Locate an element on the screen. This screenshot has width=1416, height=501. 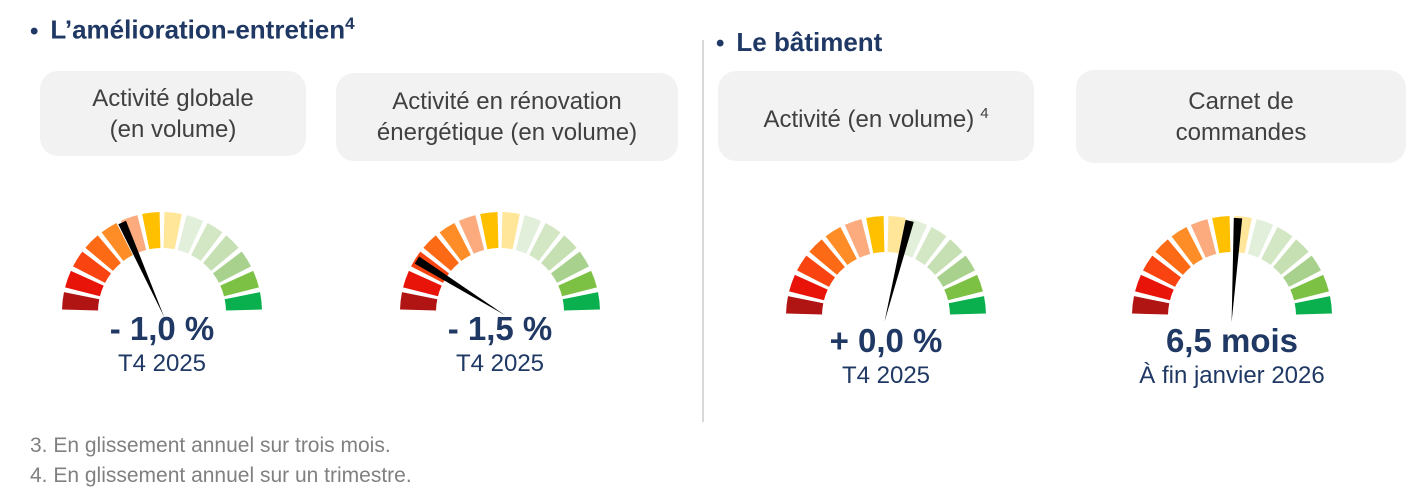
label-text: Activité globale (en volume) is located at coordinates (173, 113).